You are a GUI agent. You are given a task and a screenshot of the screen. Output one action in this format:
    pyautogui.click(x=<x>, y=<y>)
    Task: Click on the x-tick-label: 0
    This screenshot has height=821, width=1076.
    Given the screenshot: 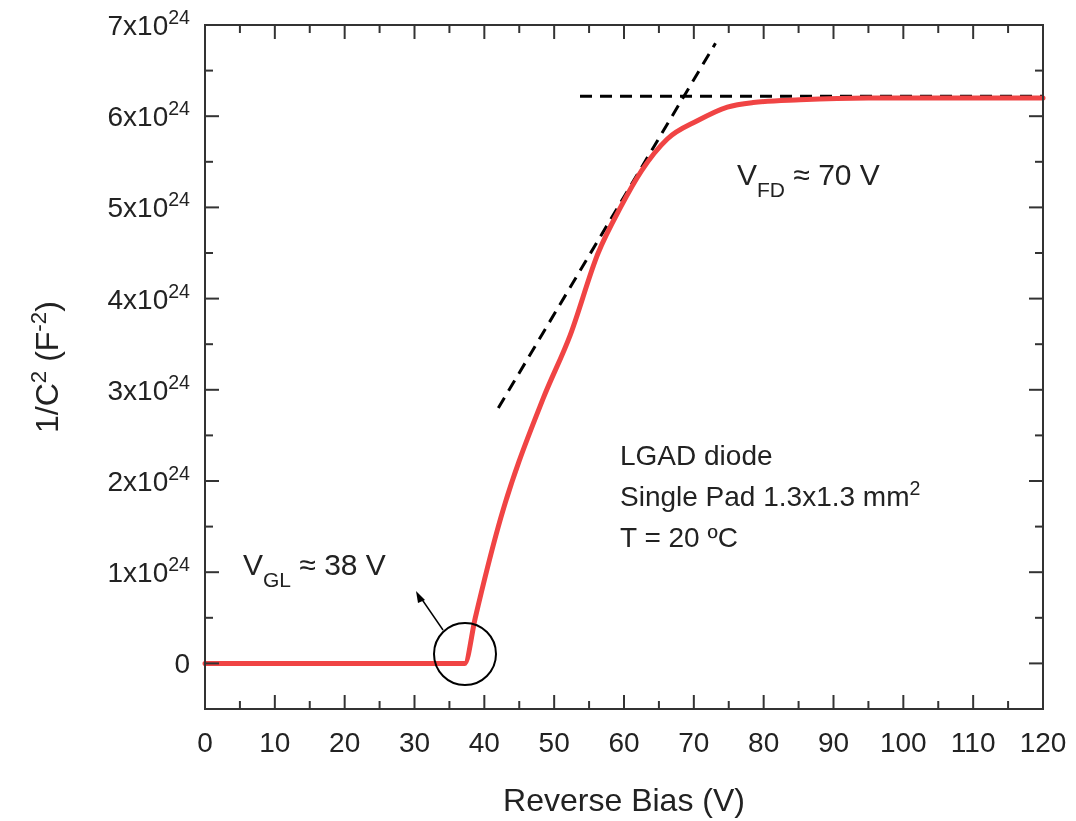 What is the action you would take?
    pyautogui.click(x=205, y=742)
    